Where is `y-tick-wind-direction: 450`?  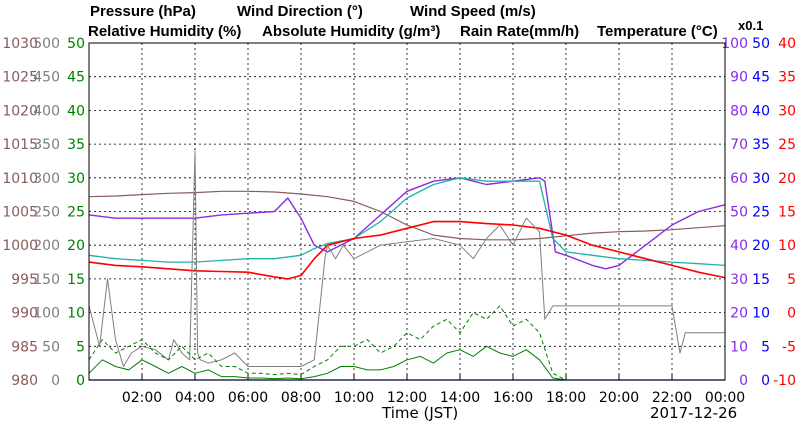 y-tick-wind-direction: 450 is located at coordinates (46, 78).